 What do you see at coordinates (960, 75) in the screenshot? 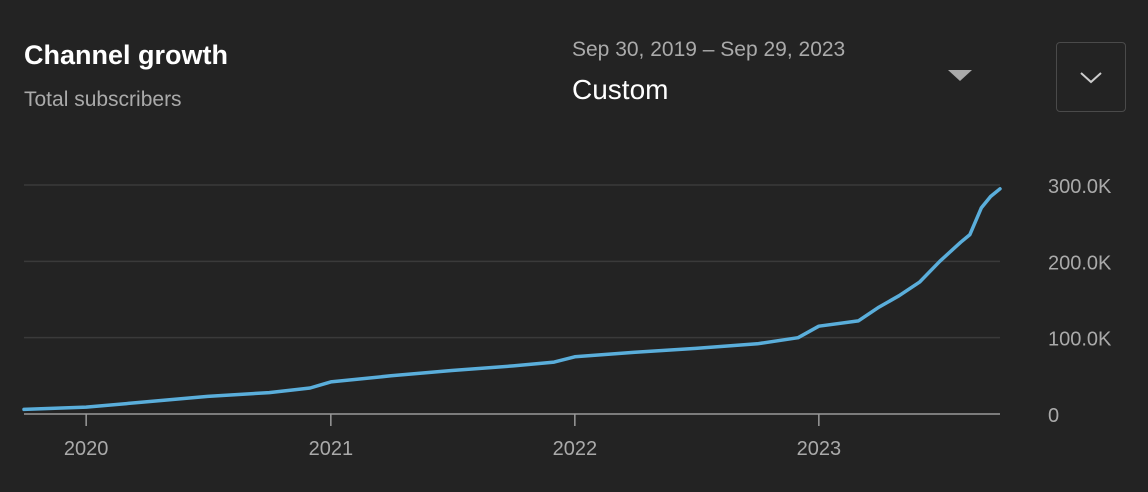
I see `caret-down-icon` at bounding box center [960, 75].